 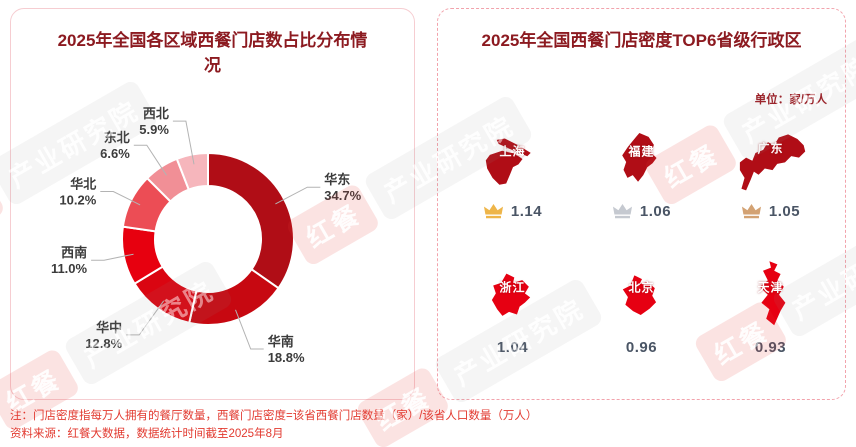 I want to click on segment-label: 西南 11.0%, so click(x=69, y=260).